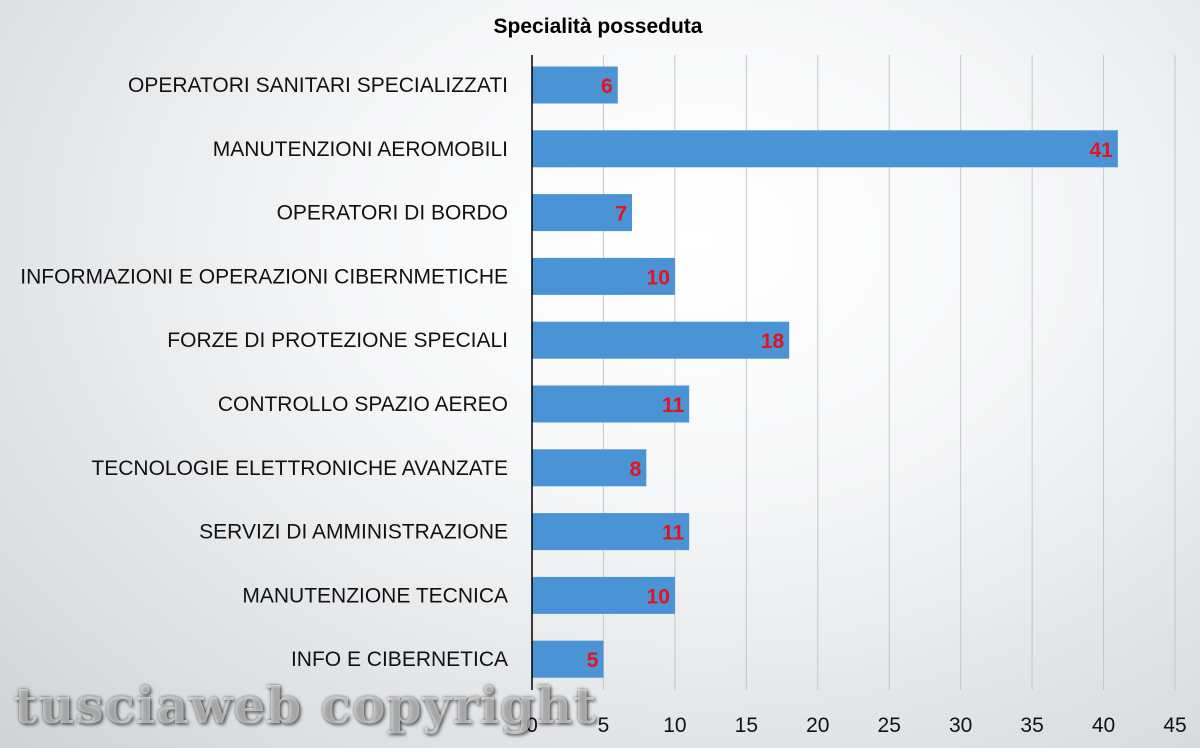 This screenshot has width=1200, height=748. What do you see at coordinates (337, 340) in the screenshot?
I see `category-label: FORZE DI PROTEZIONE SPECIALI` at bounding box center [337, 340].